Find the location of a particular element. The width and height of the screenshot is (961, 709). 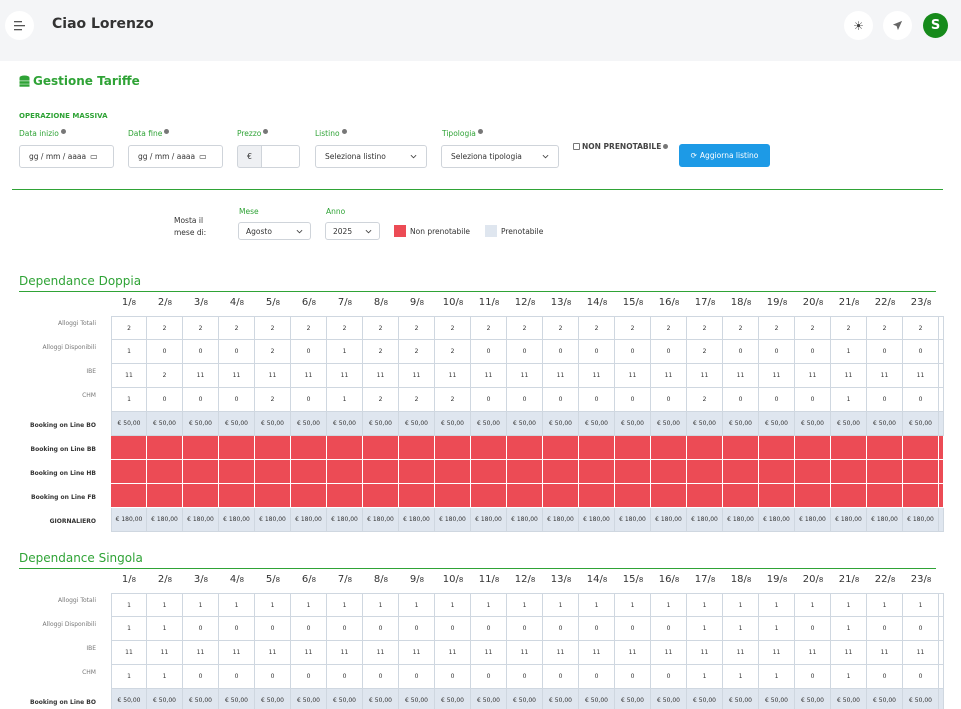

year-select: 2025 is located at coordinates (352, 231).